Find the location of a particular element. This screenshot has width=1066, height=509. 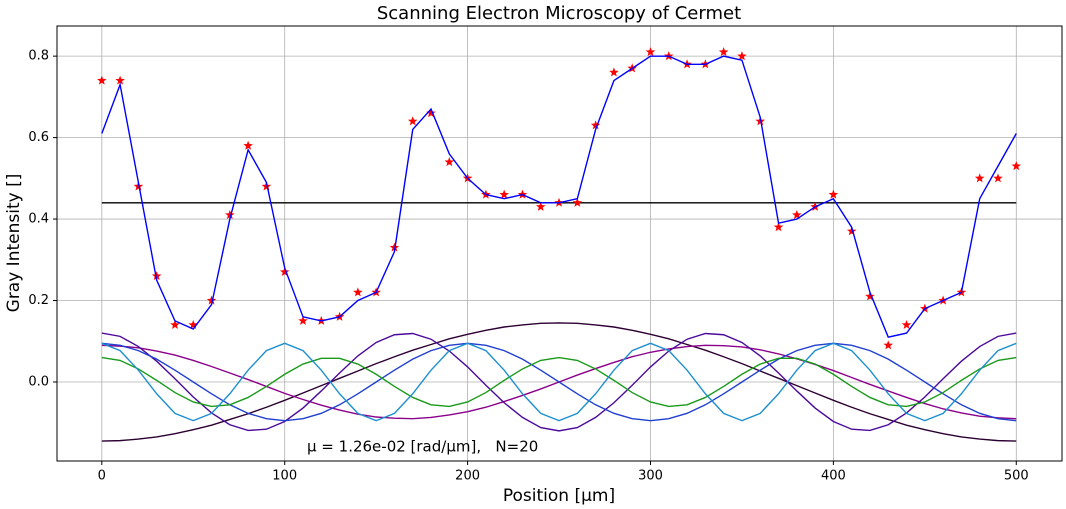

x-axis-label: Position [μm] is located at coordinates (559, 496).